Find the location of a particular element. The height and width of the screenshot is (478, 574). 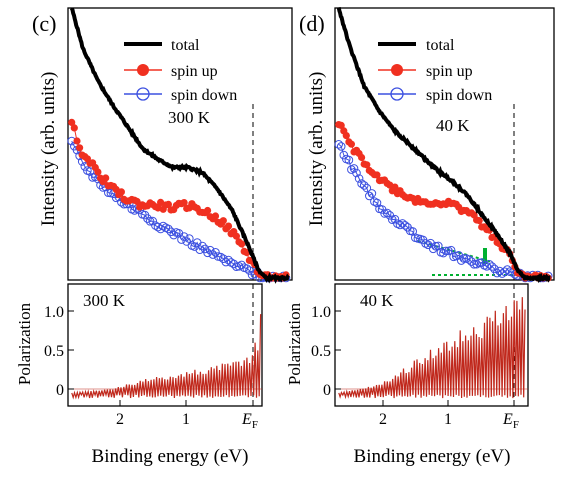

ytick-label: 0.5 is located at coordinates (54, 351).